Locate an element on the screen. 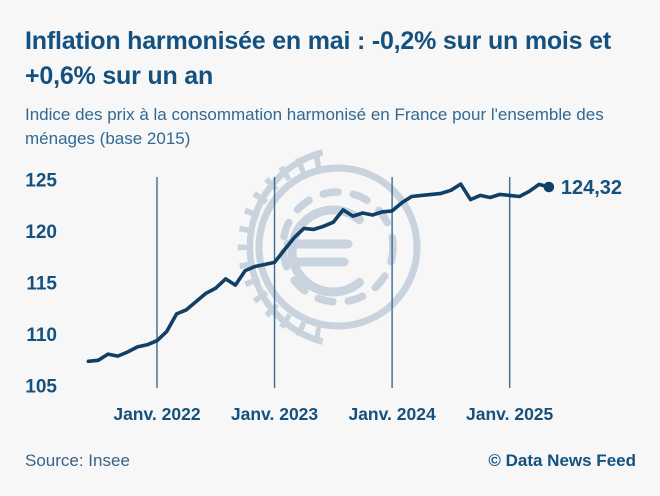 Image resolution: width=660 pixels, height=496 pixels. last-value-label: 124,32 is located at coordinates (591, 188).